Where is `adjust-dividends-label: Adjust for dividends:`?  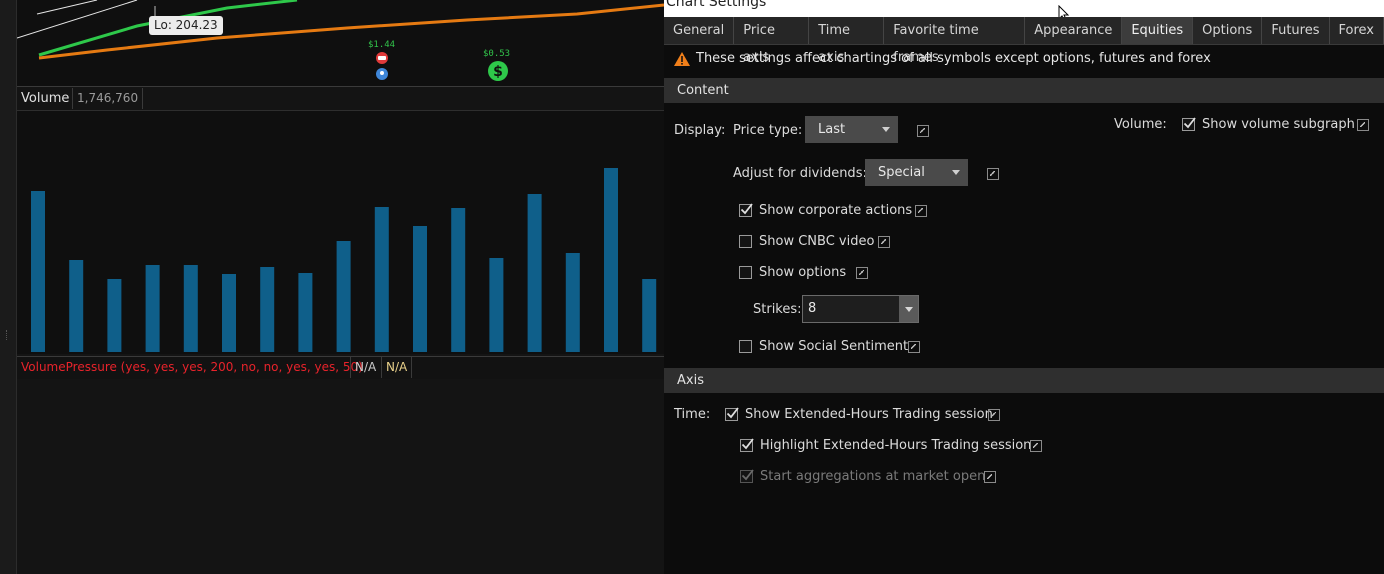
adjust-dividends-label: Adjust for dividends: is located at coordinates (800, 173).